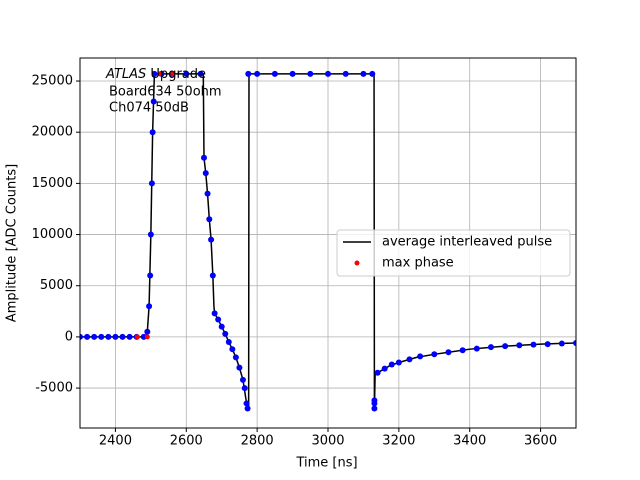  I want to click on legend-label: max phase, so click(418, 263).